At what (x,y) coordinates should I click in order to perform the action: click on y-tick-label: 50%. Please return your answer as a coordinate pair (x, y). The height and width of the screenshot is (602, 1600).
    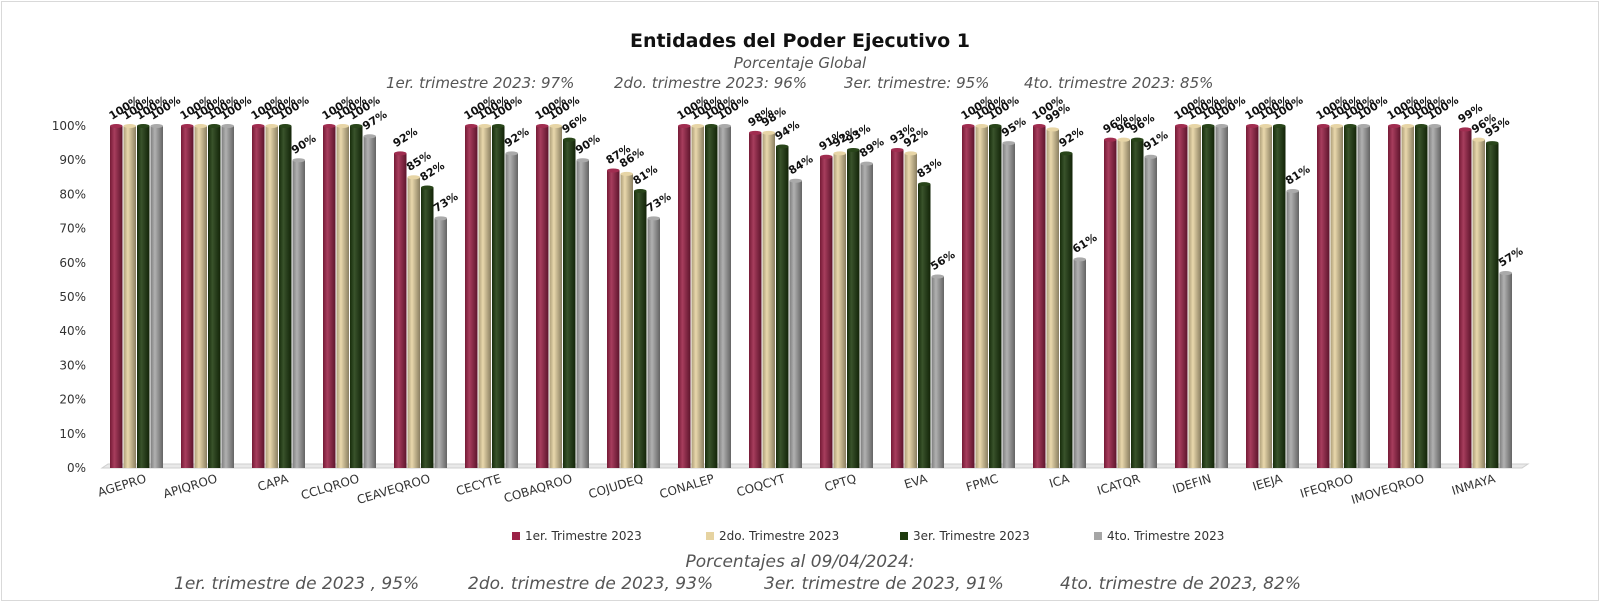
    Looking at the image, I should click on (72, 297).